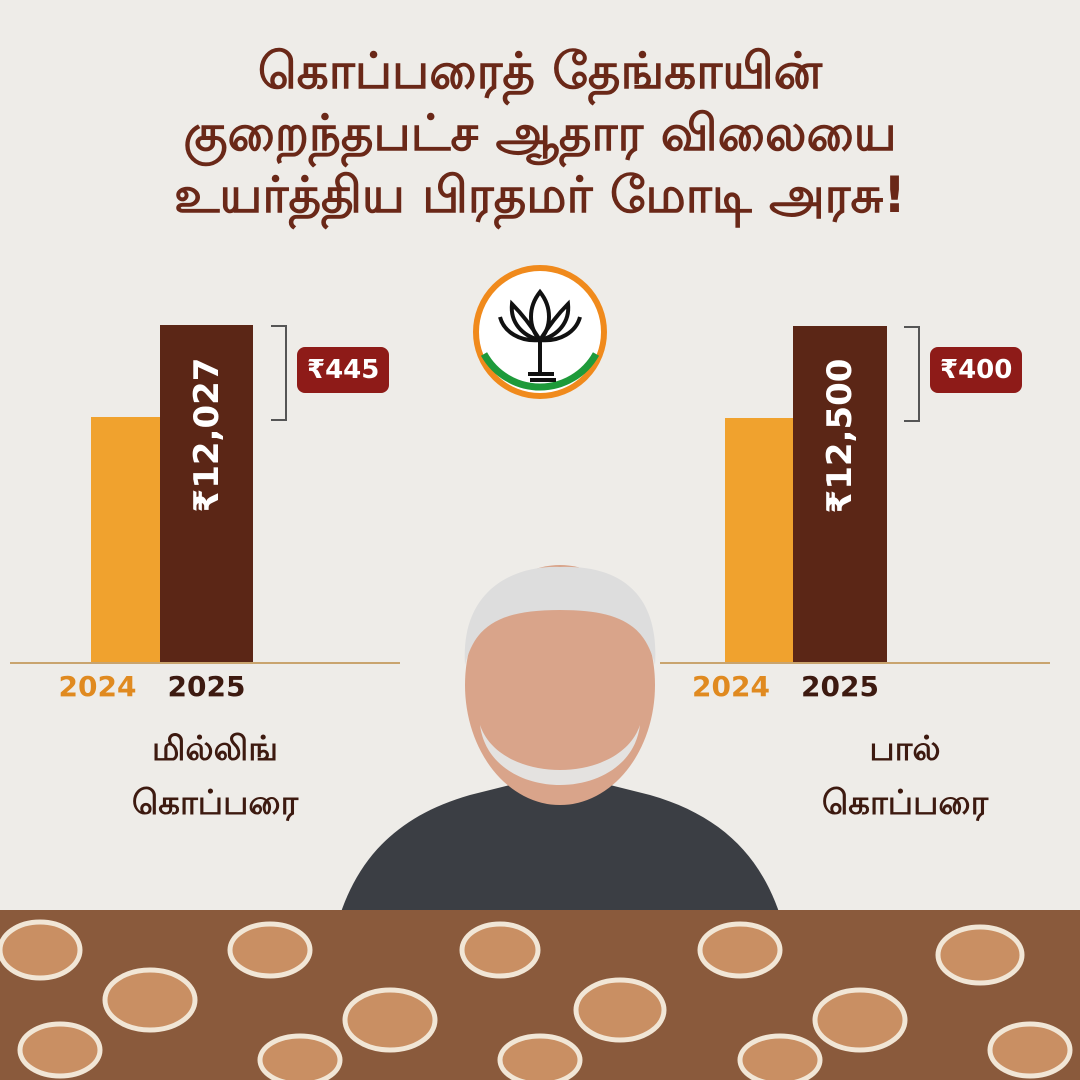  What do you see at coordinates (905, 776) in the screenshot?
I see `product-label: பால் கொப்பரை` at bounding box center [905, 776].